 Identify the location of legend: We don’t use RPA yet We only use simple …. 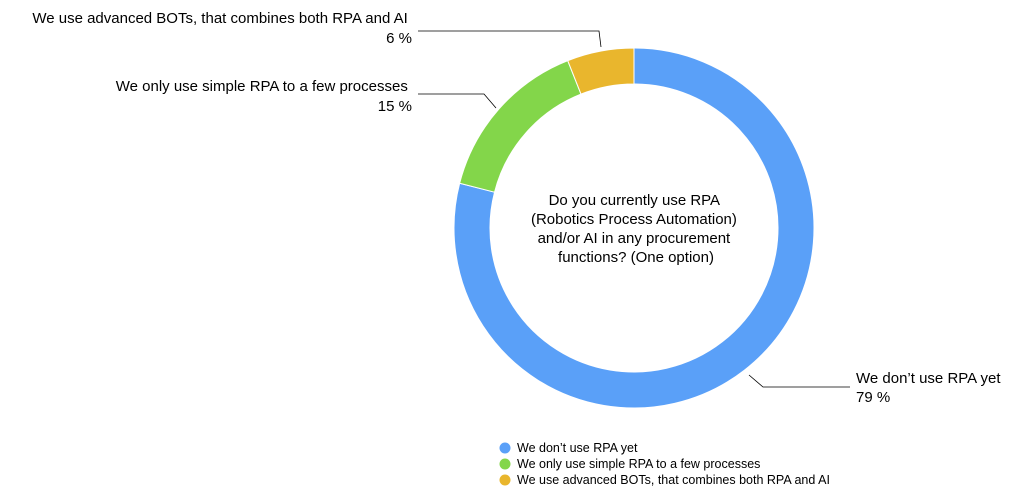
(664, 464).